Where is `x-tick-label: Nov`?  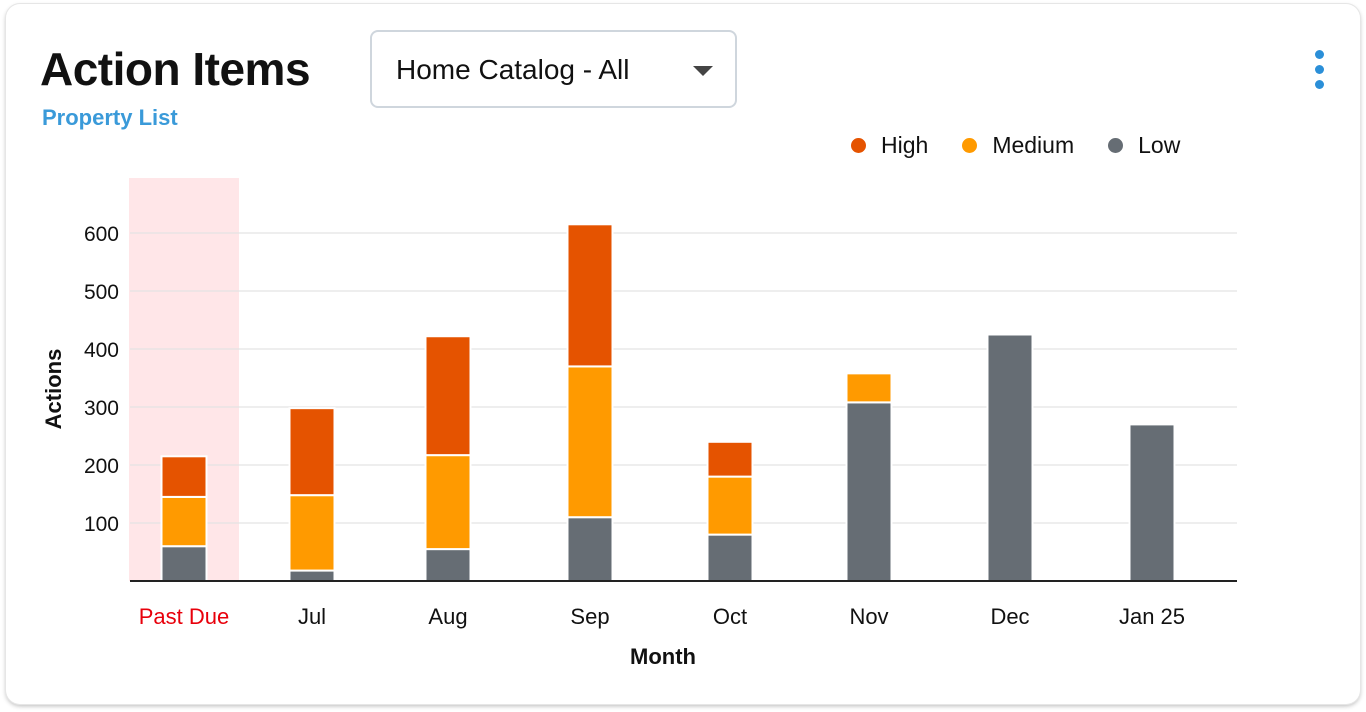
x-tick-label: Nov is located at coordinates (868, 616).